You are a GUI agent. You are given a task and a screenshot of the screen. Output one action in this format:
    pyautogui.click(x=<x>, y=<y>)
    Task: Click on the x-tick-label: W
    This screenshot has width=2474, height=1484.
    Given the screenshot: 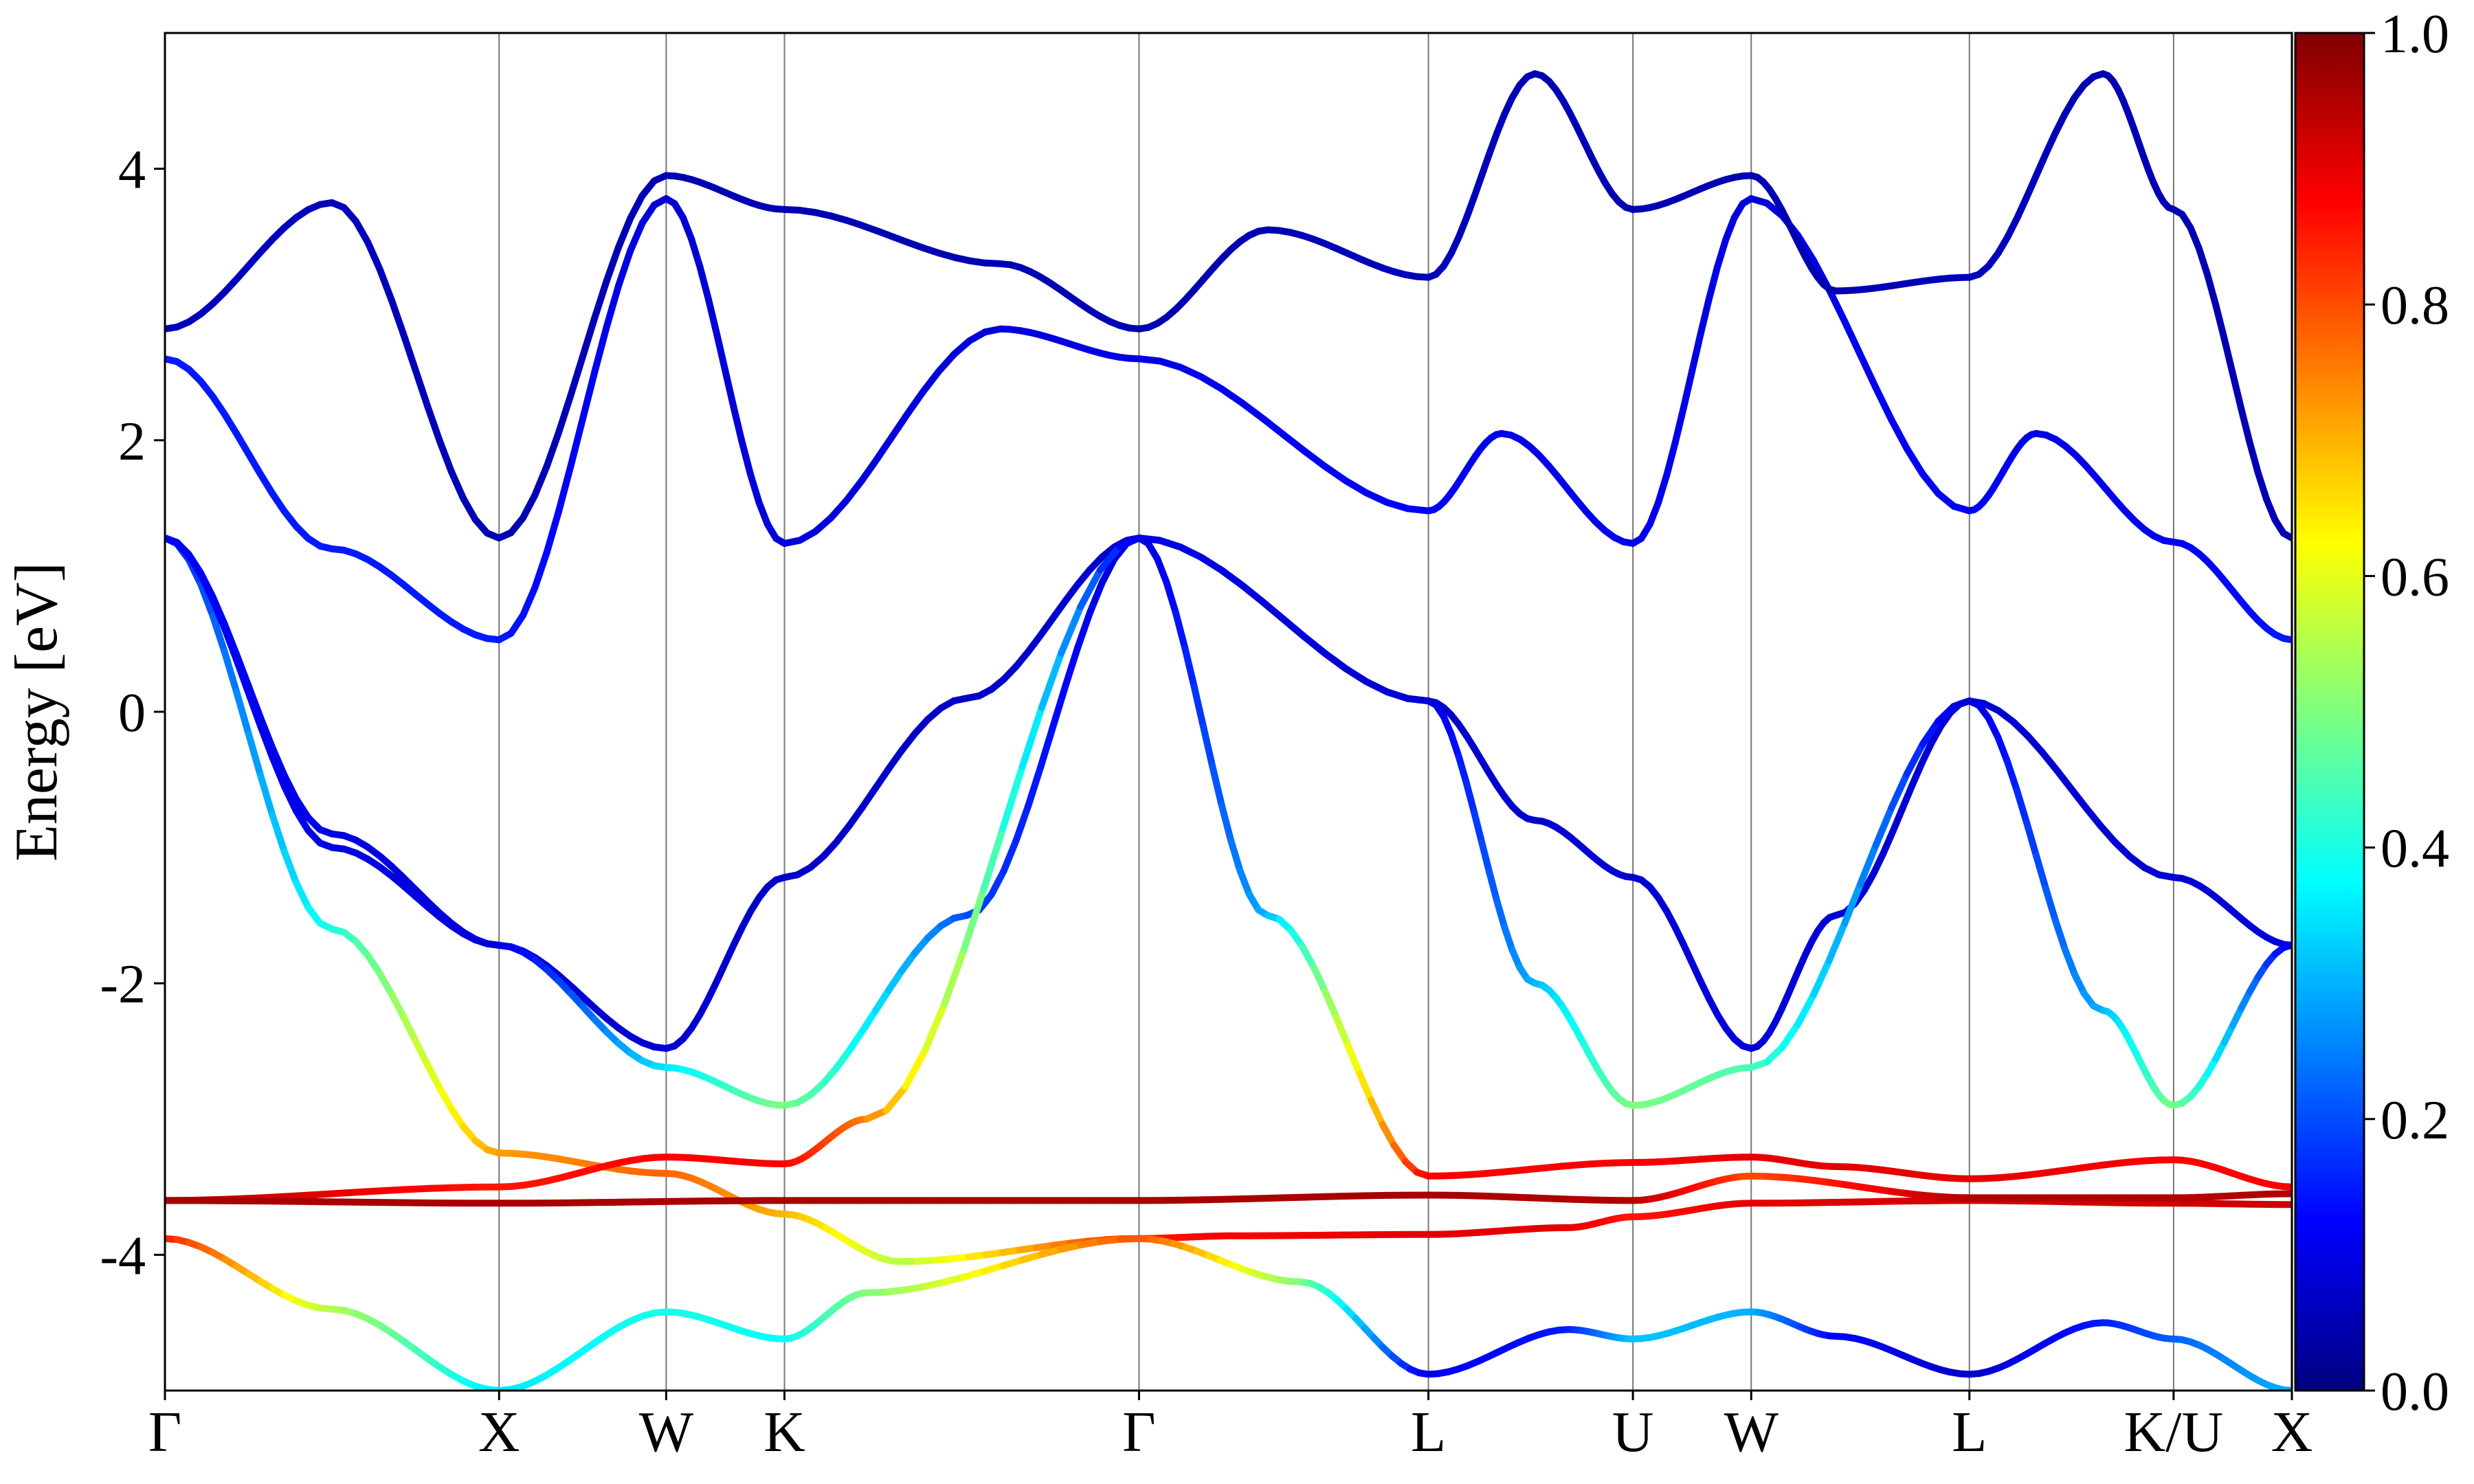 What is the action you would take?
    pyautogui.click(x=666, y=1432)
    